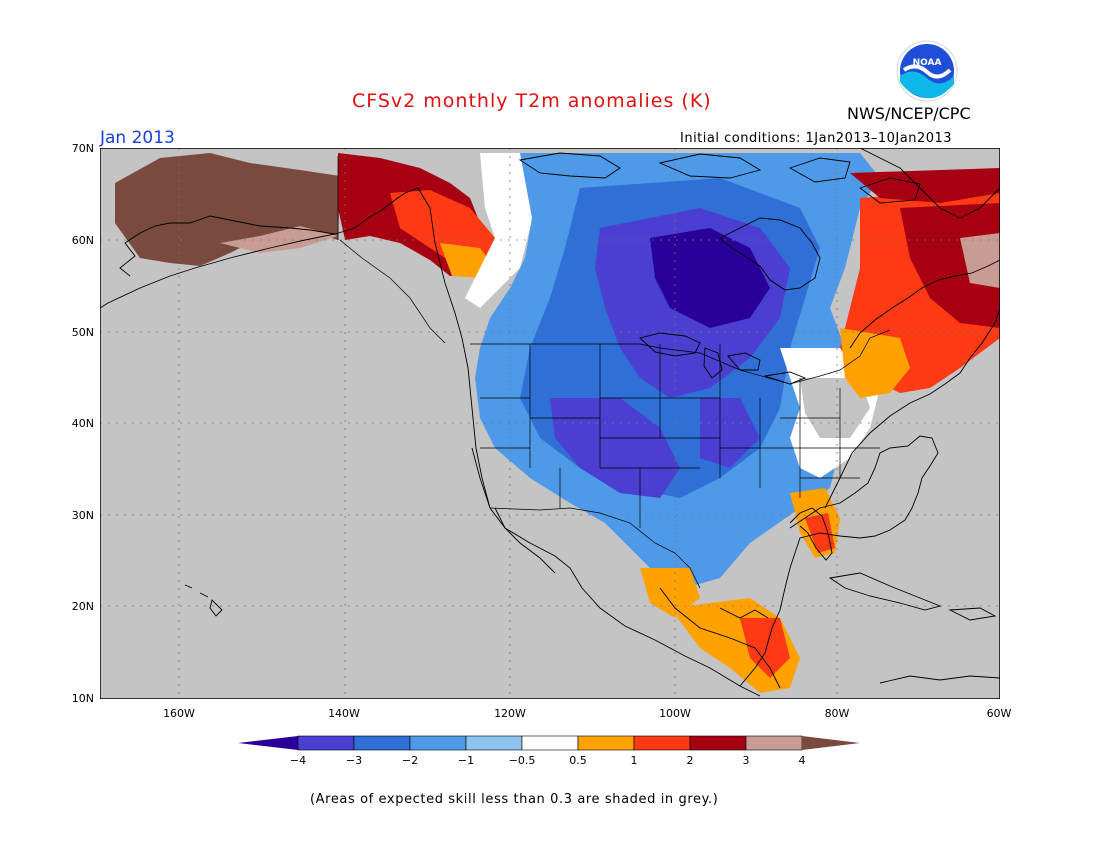 This screenshot has width=1100, height=850. Describe the element at coordinates (837, 713) in the screenshot. I see `lon-label-80w: 80W` at that location.